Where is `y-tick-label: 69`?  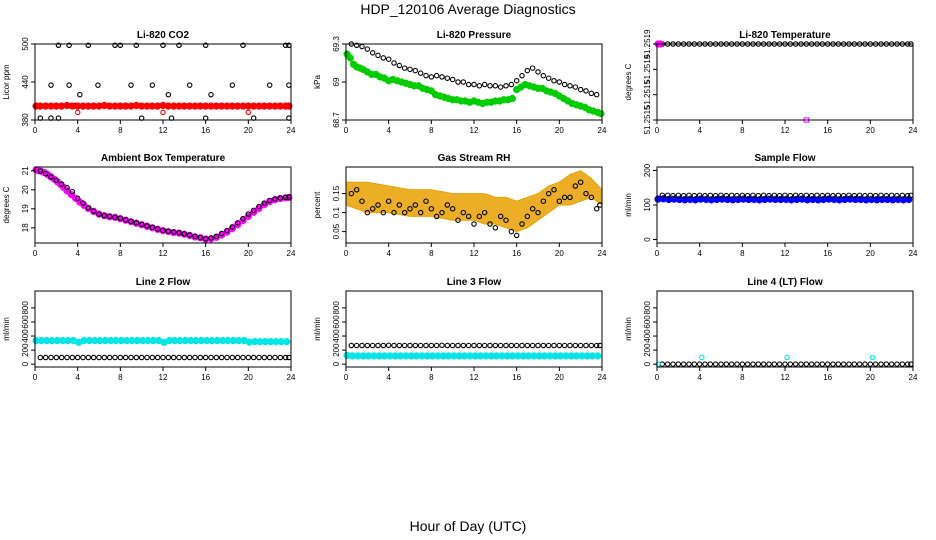
y-tick-label: 69 is located at coordinates (336, 81).